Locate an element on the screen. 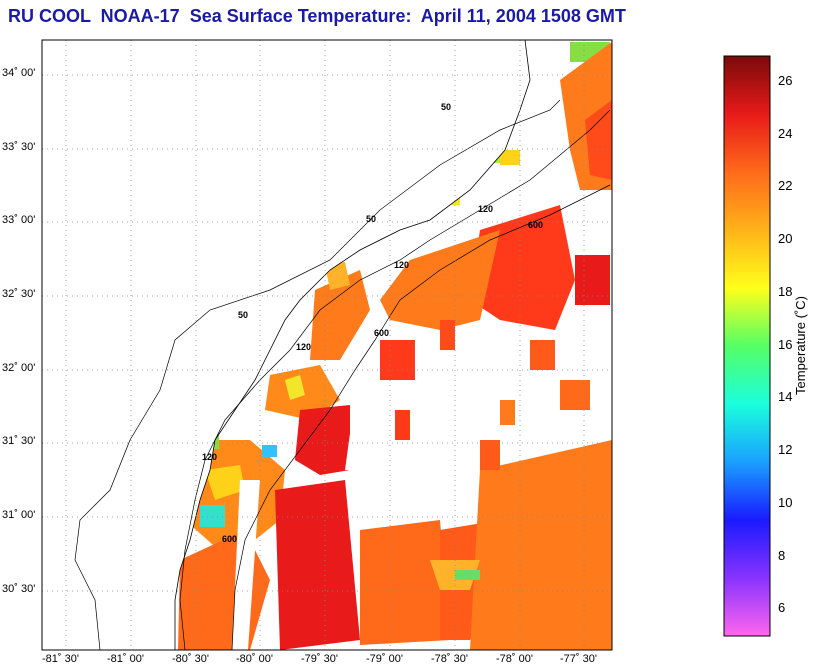 This screenshot has height=672, width=816. colorbar-label: Temperature (˚C) is located at coordinates (800, 345).